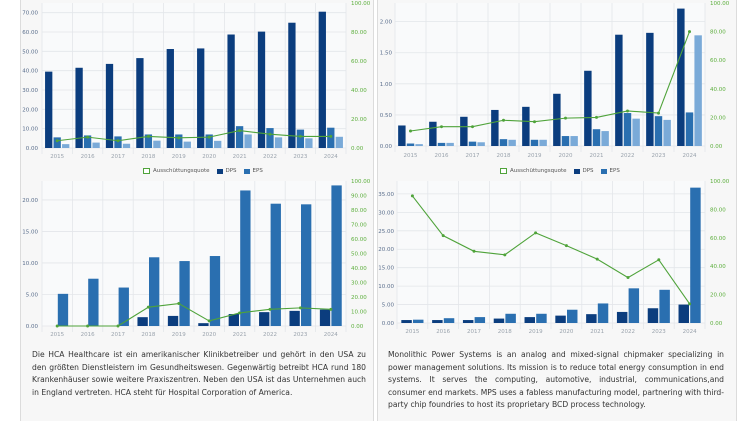 The image size is (750, 421). What do you see at coordinates (443, 332) in the screenshot?
I see `x-tick-label: 2016` at bounding box center [443, 332].